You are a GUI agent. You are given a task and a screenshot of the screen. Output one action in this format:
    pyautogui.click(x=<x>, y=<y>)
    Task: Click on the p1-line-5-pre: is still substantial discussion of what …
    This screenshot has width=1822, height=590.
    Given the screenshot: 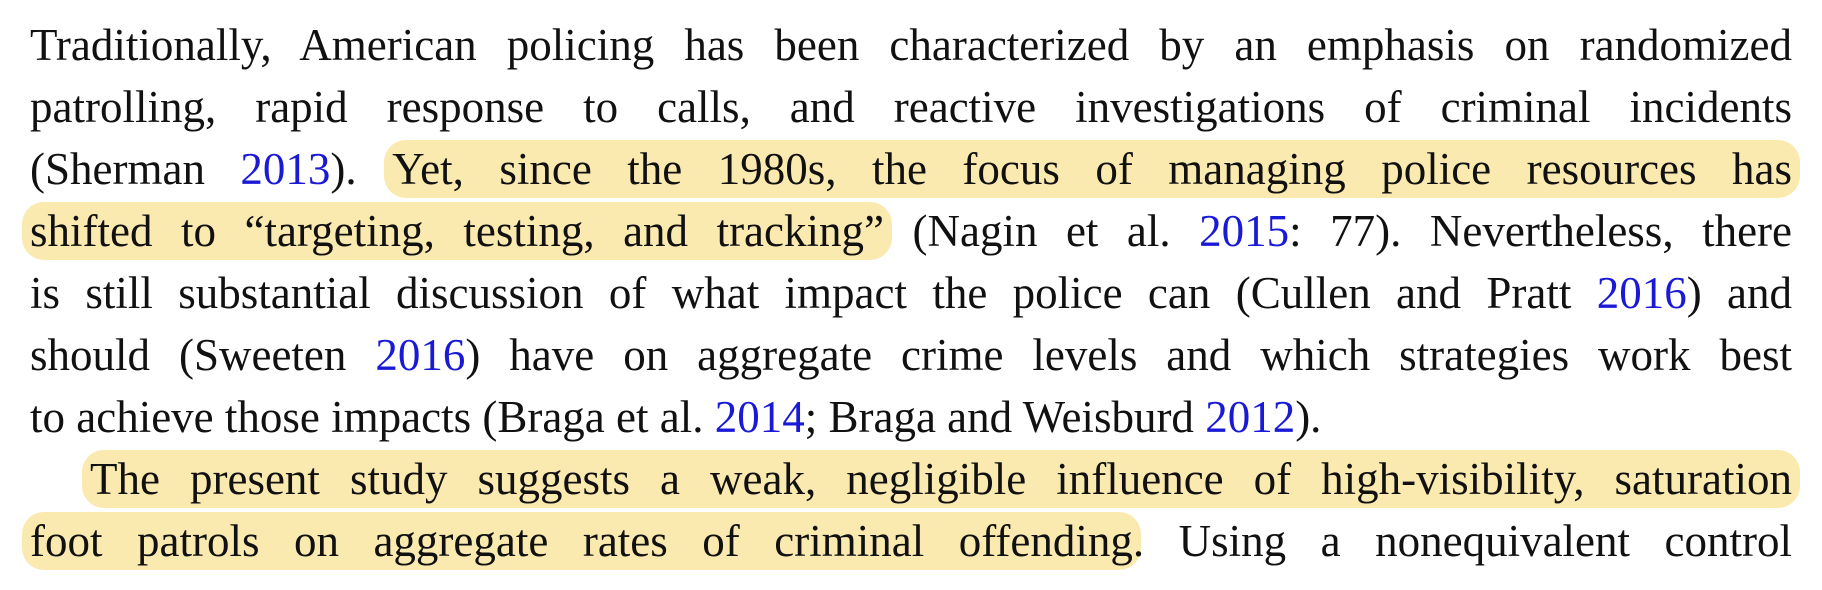 What is the action you would take?
    pyautogui.click(x=813, y=293)
    